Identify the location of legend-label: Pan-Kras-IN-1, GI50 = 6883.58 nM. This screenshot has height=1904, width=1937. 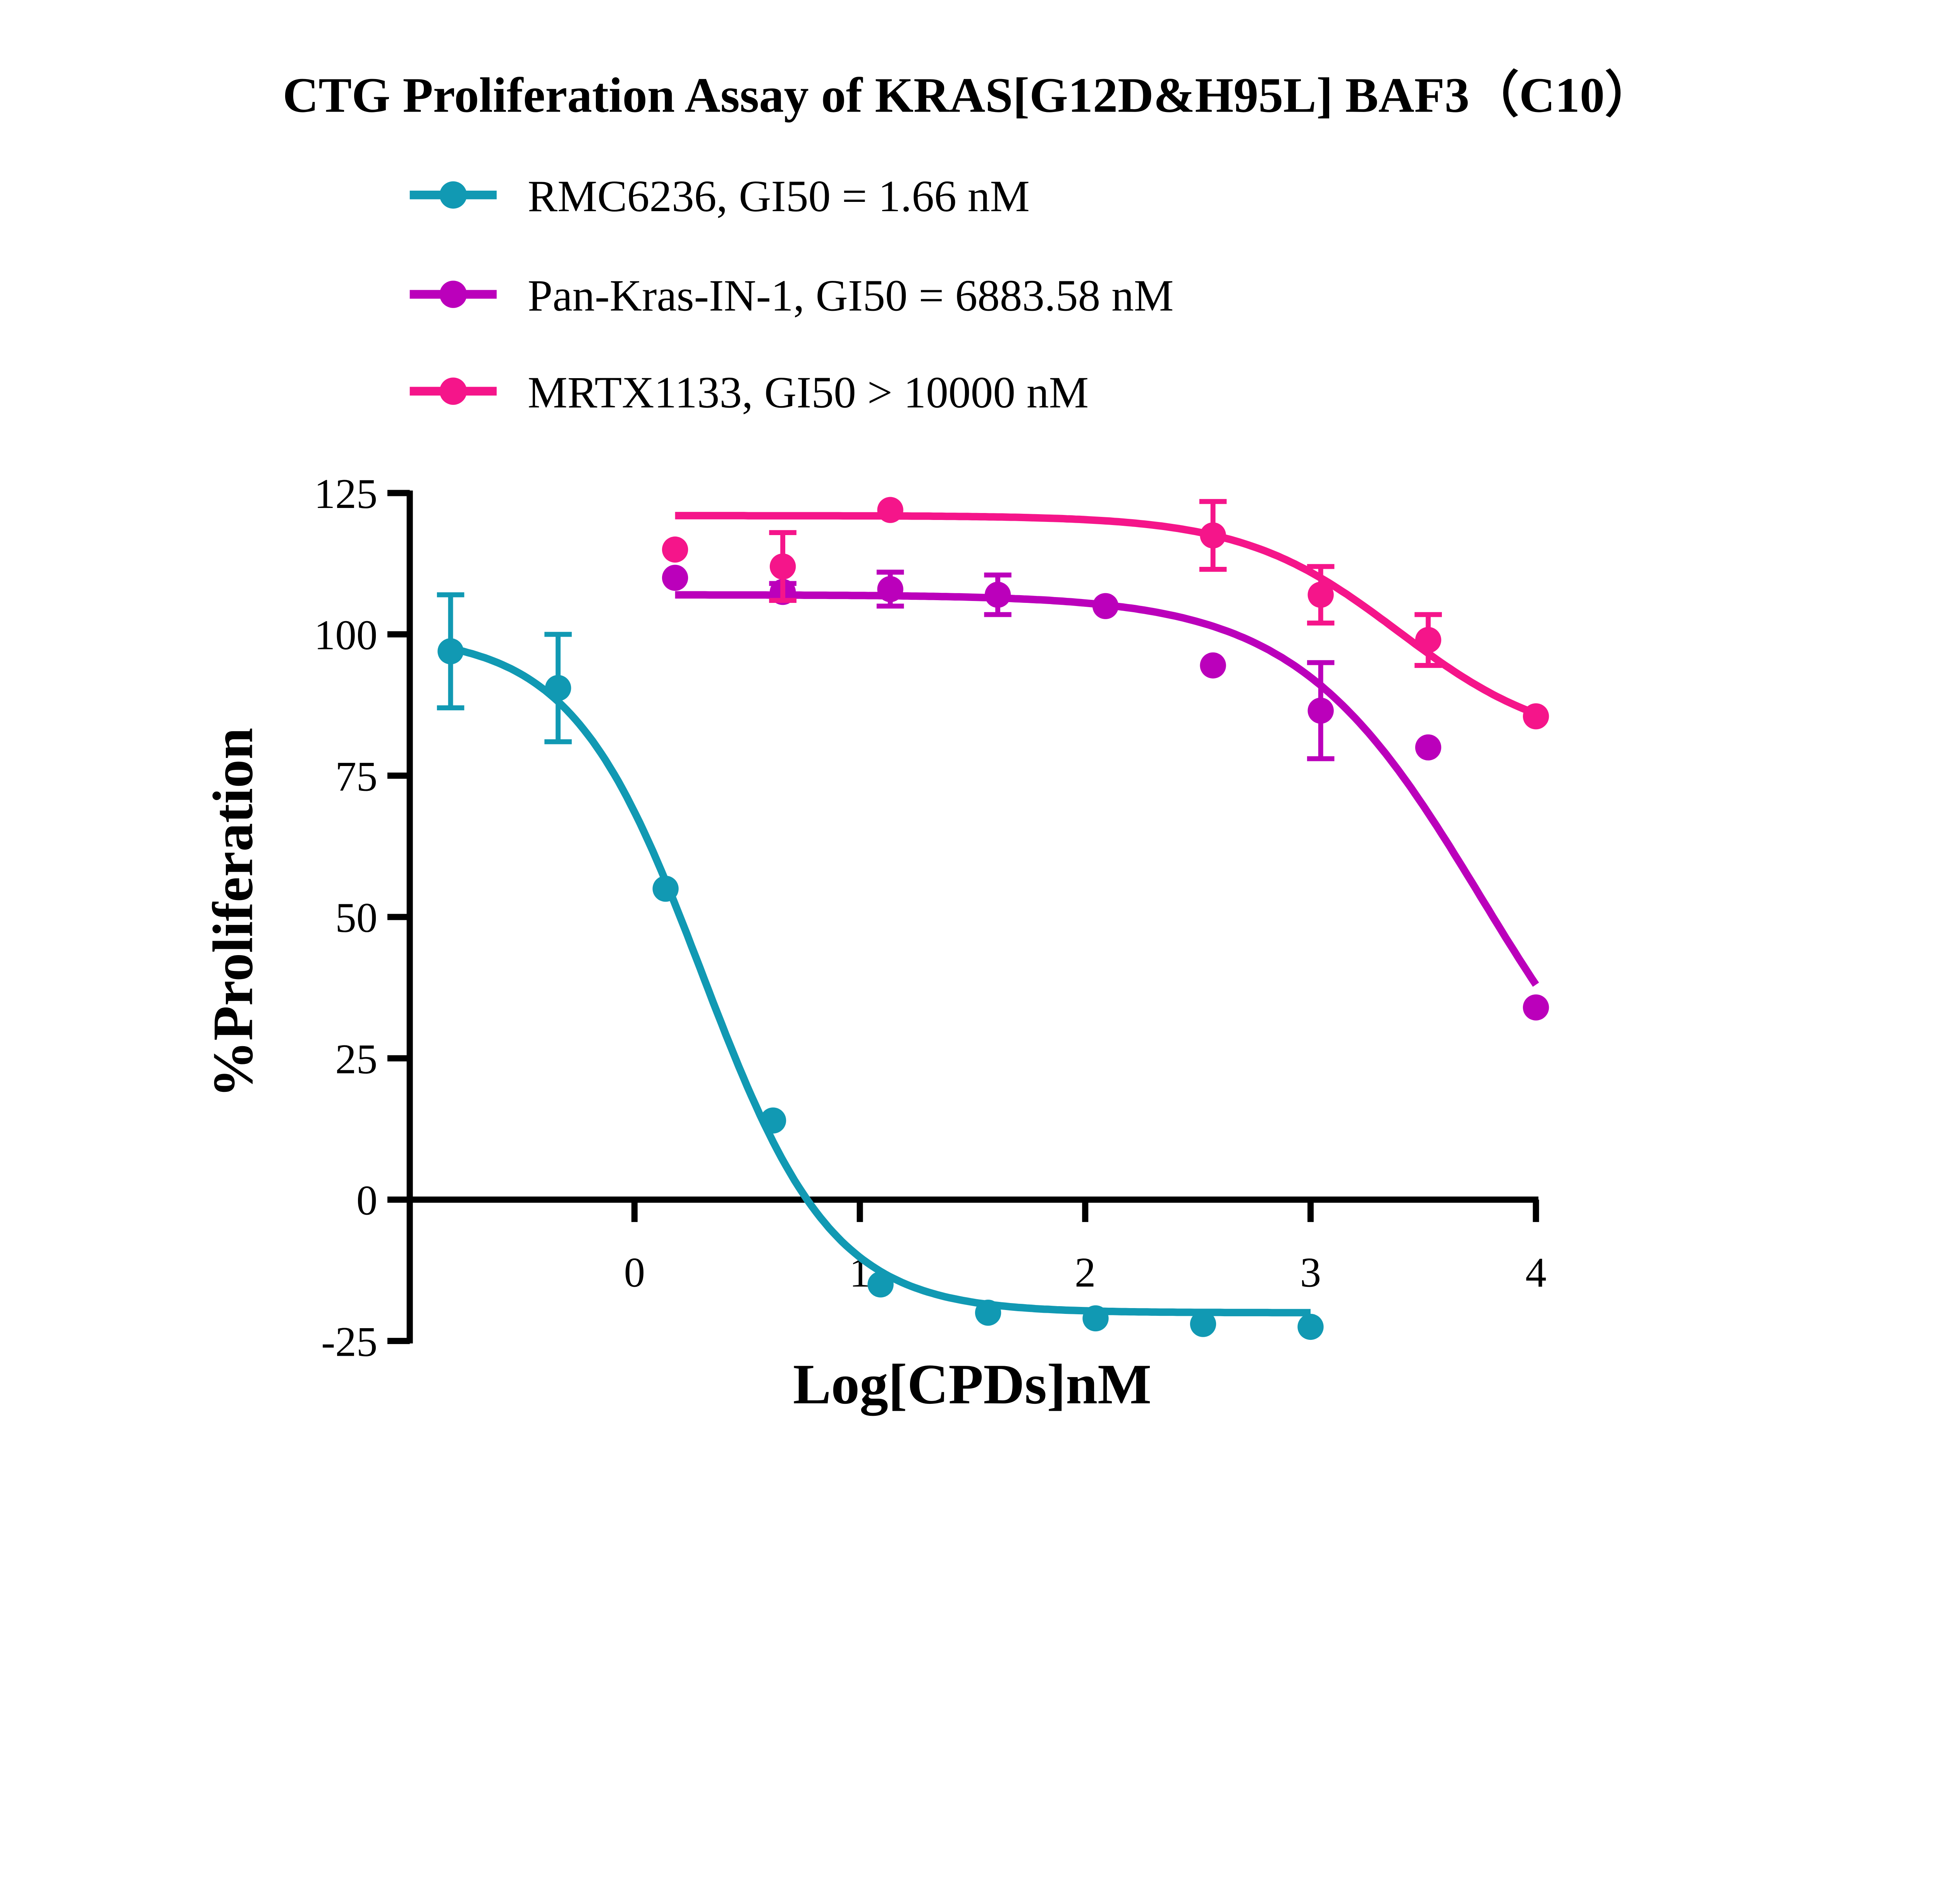
(851, 295).